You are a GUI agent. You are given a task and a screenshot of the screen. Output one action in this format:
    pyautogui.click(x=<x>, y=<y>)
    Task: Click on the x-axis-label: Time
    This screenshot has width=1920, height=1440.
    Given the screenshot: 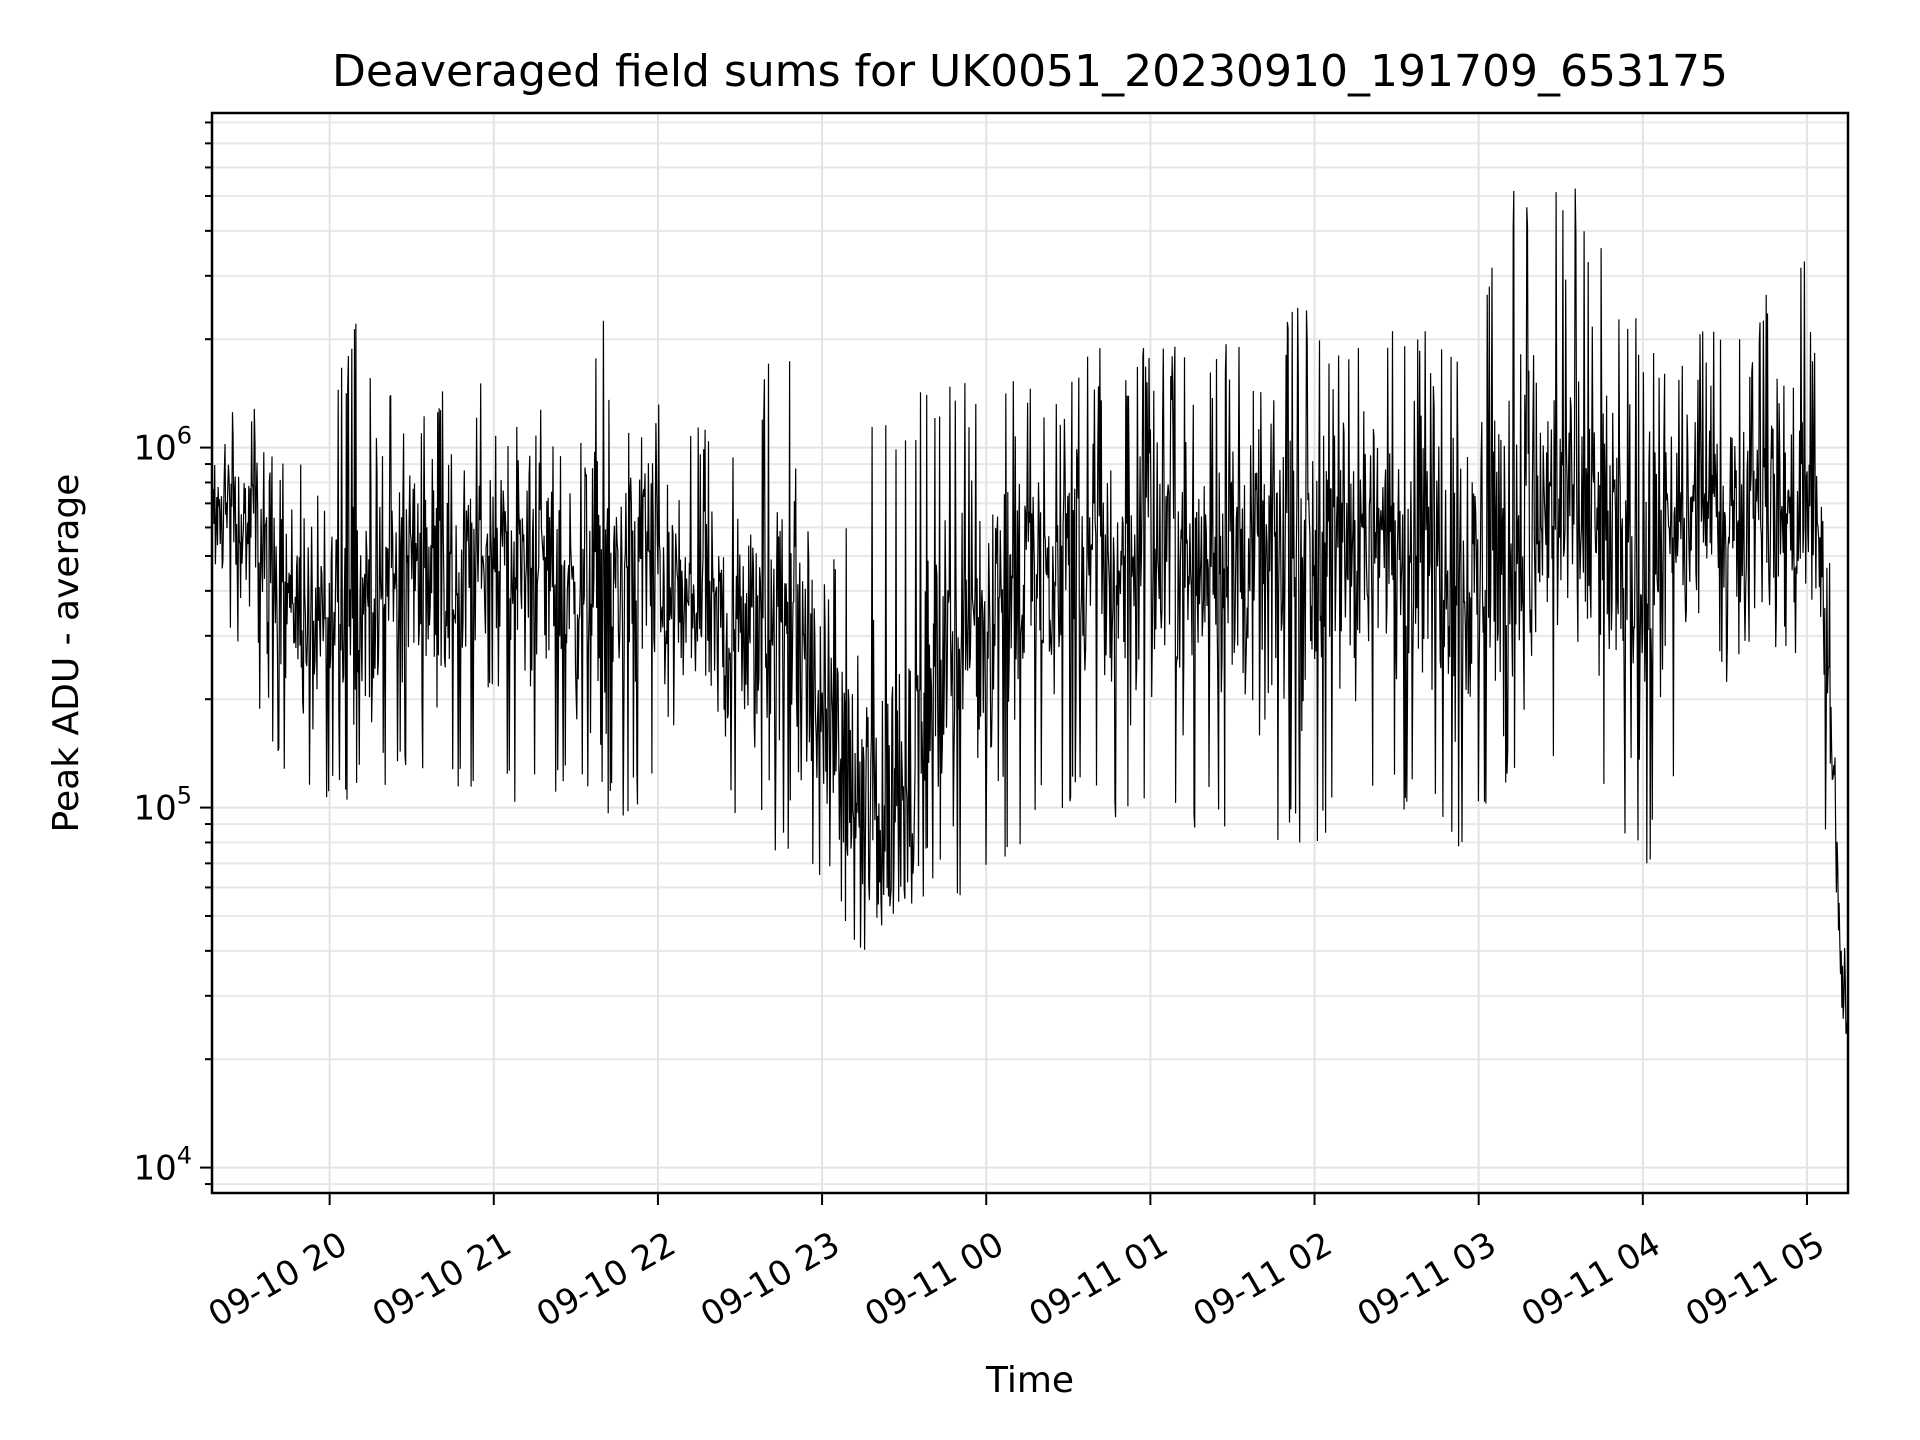 What is the action you would take?
    pyautogui.click(x=1029, y=1380)
    